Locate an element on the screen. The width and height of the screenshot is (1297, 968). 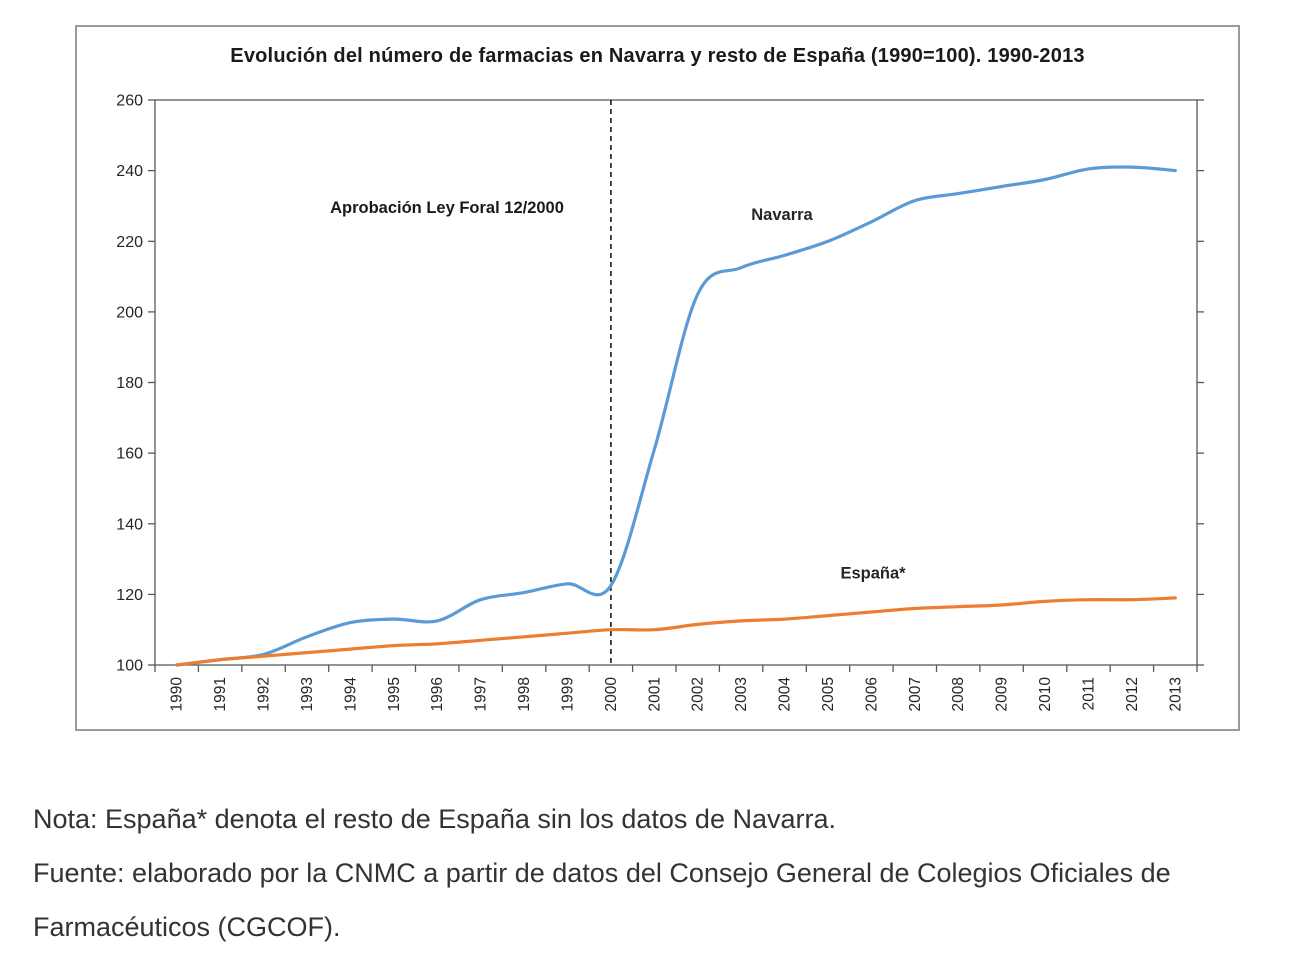
x-axis-tick-label: 2008 is located at coordinates (958, 694).